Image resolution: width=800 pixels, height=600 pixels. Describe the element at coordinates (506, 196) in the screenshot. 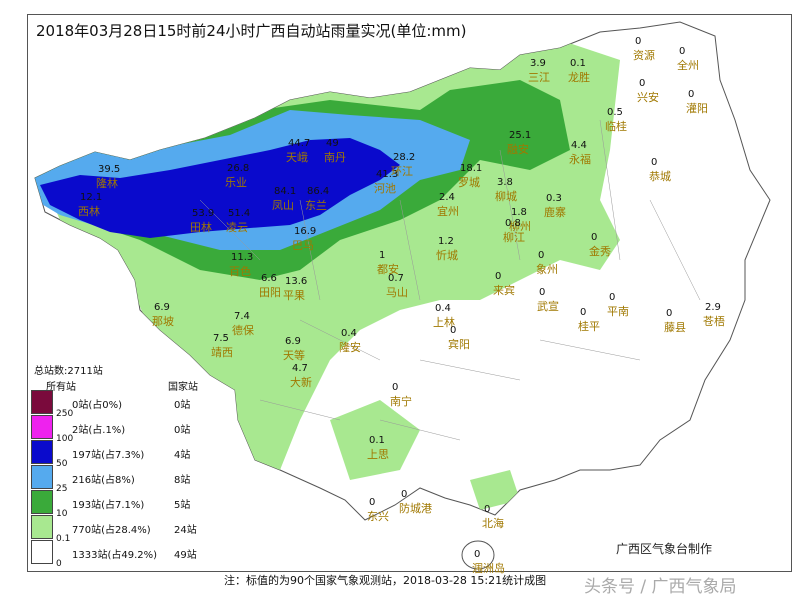

I see `station-name: 柳城` at that location.